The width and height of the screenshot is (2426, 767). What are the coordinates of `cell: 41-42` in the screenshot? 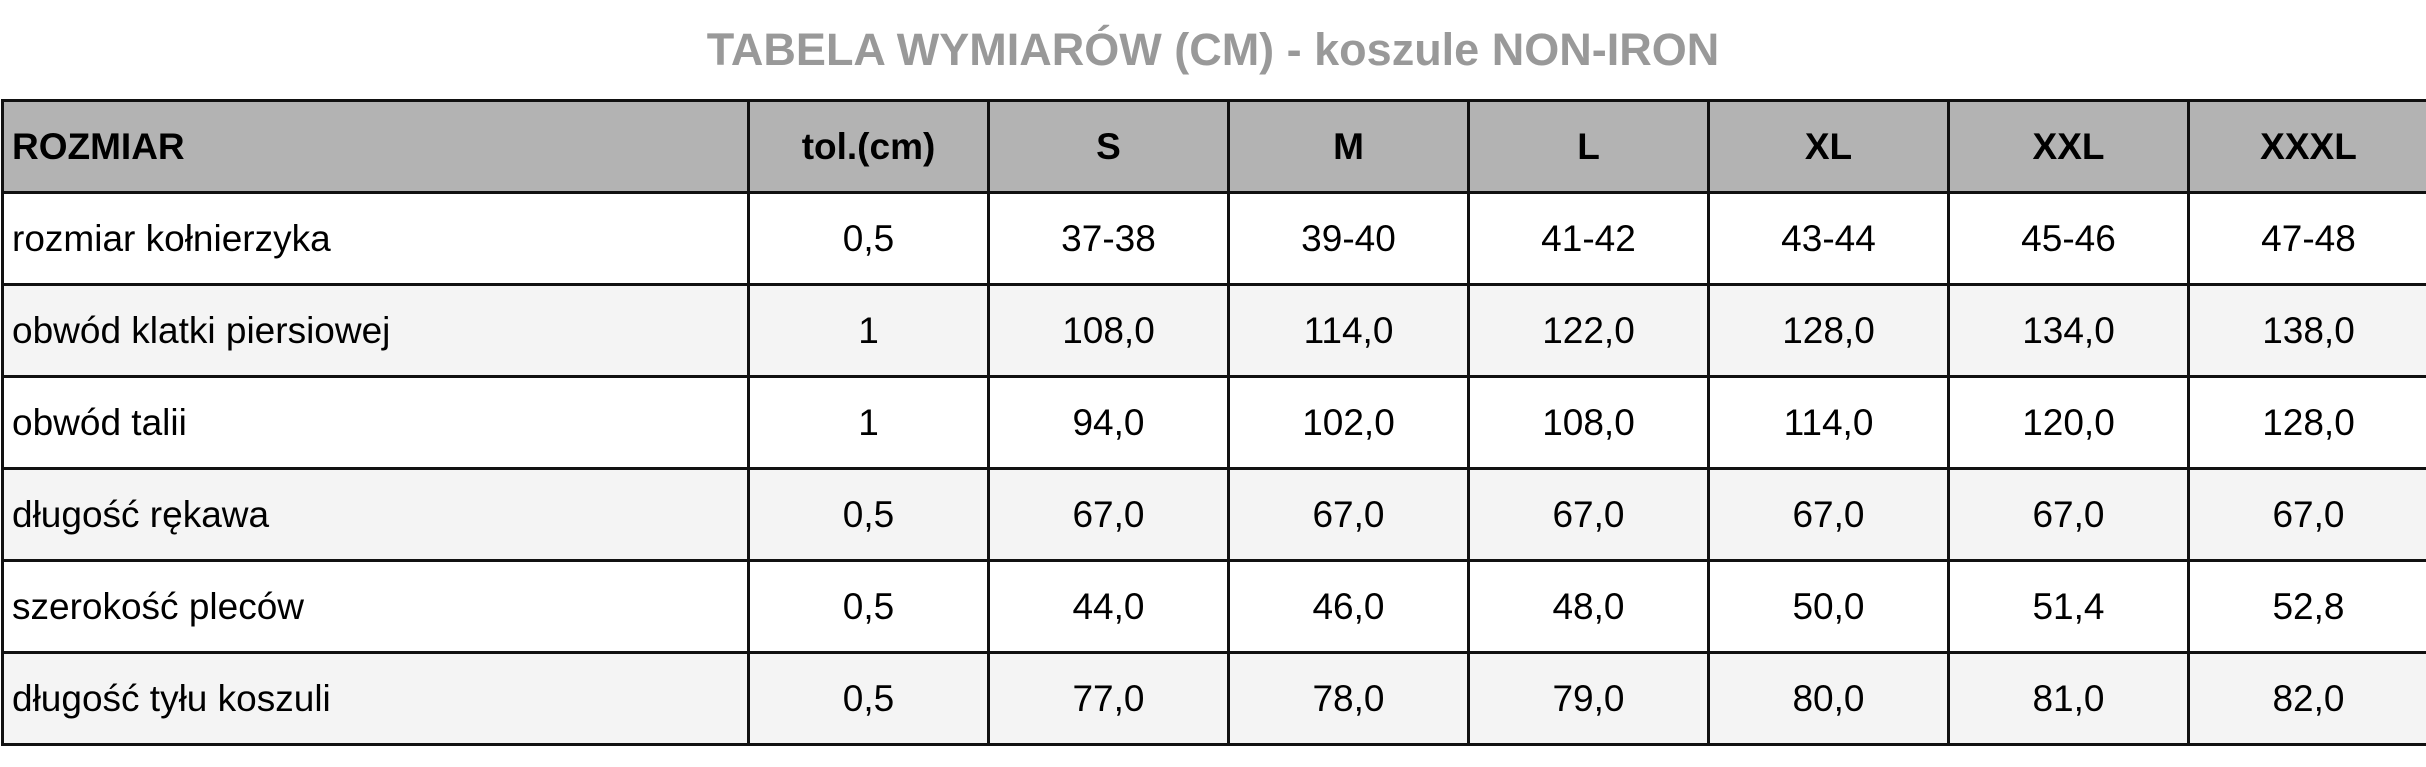 It's located at (1588, 238).